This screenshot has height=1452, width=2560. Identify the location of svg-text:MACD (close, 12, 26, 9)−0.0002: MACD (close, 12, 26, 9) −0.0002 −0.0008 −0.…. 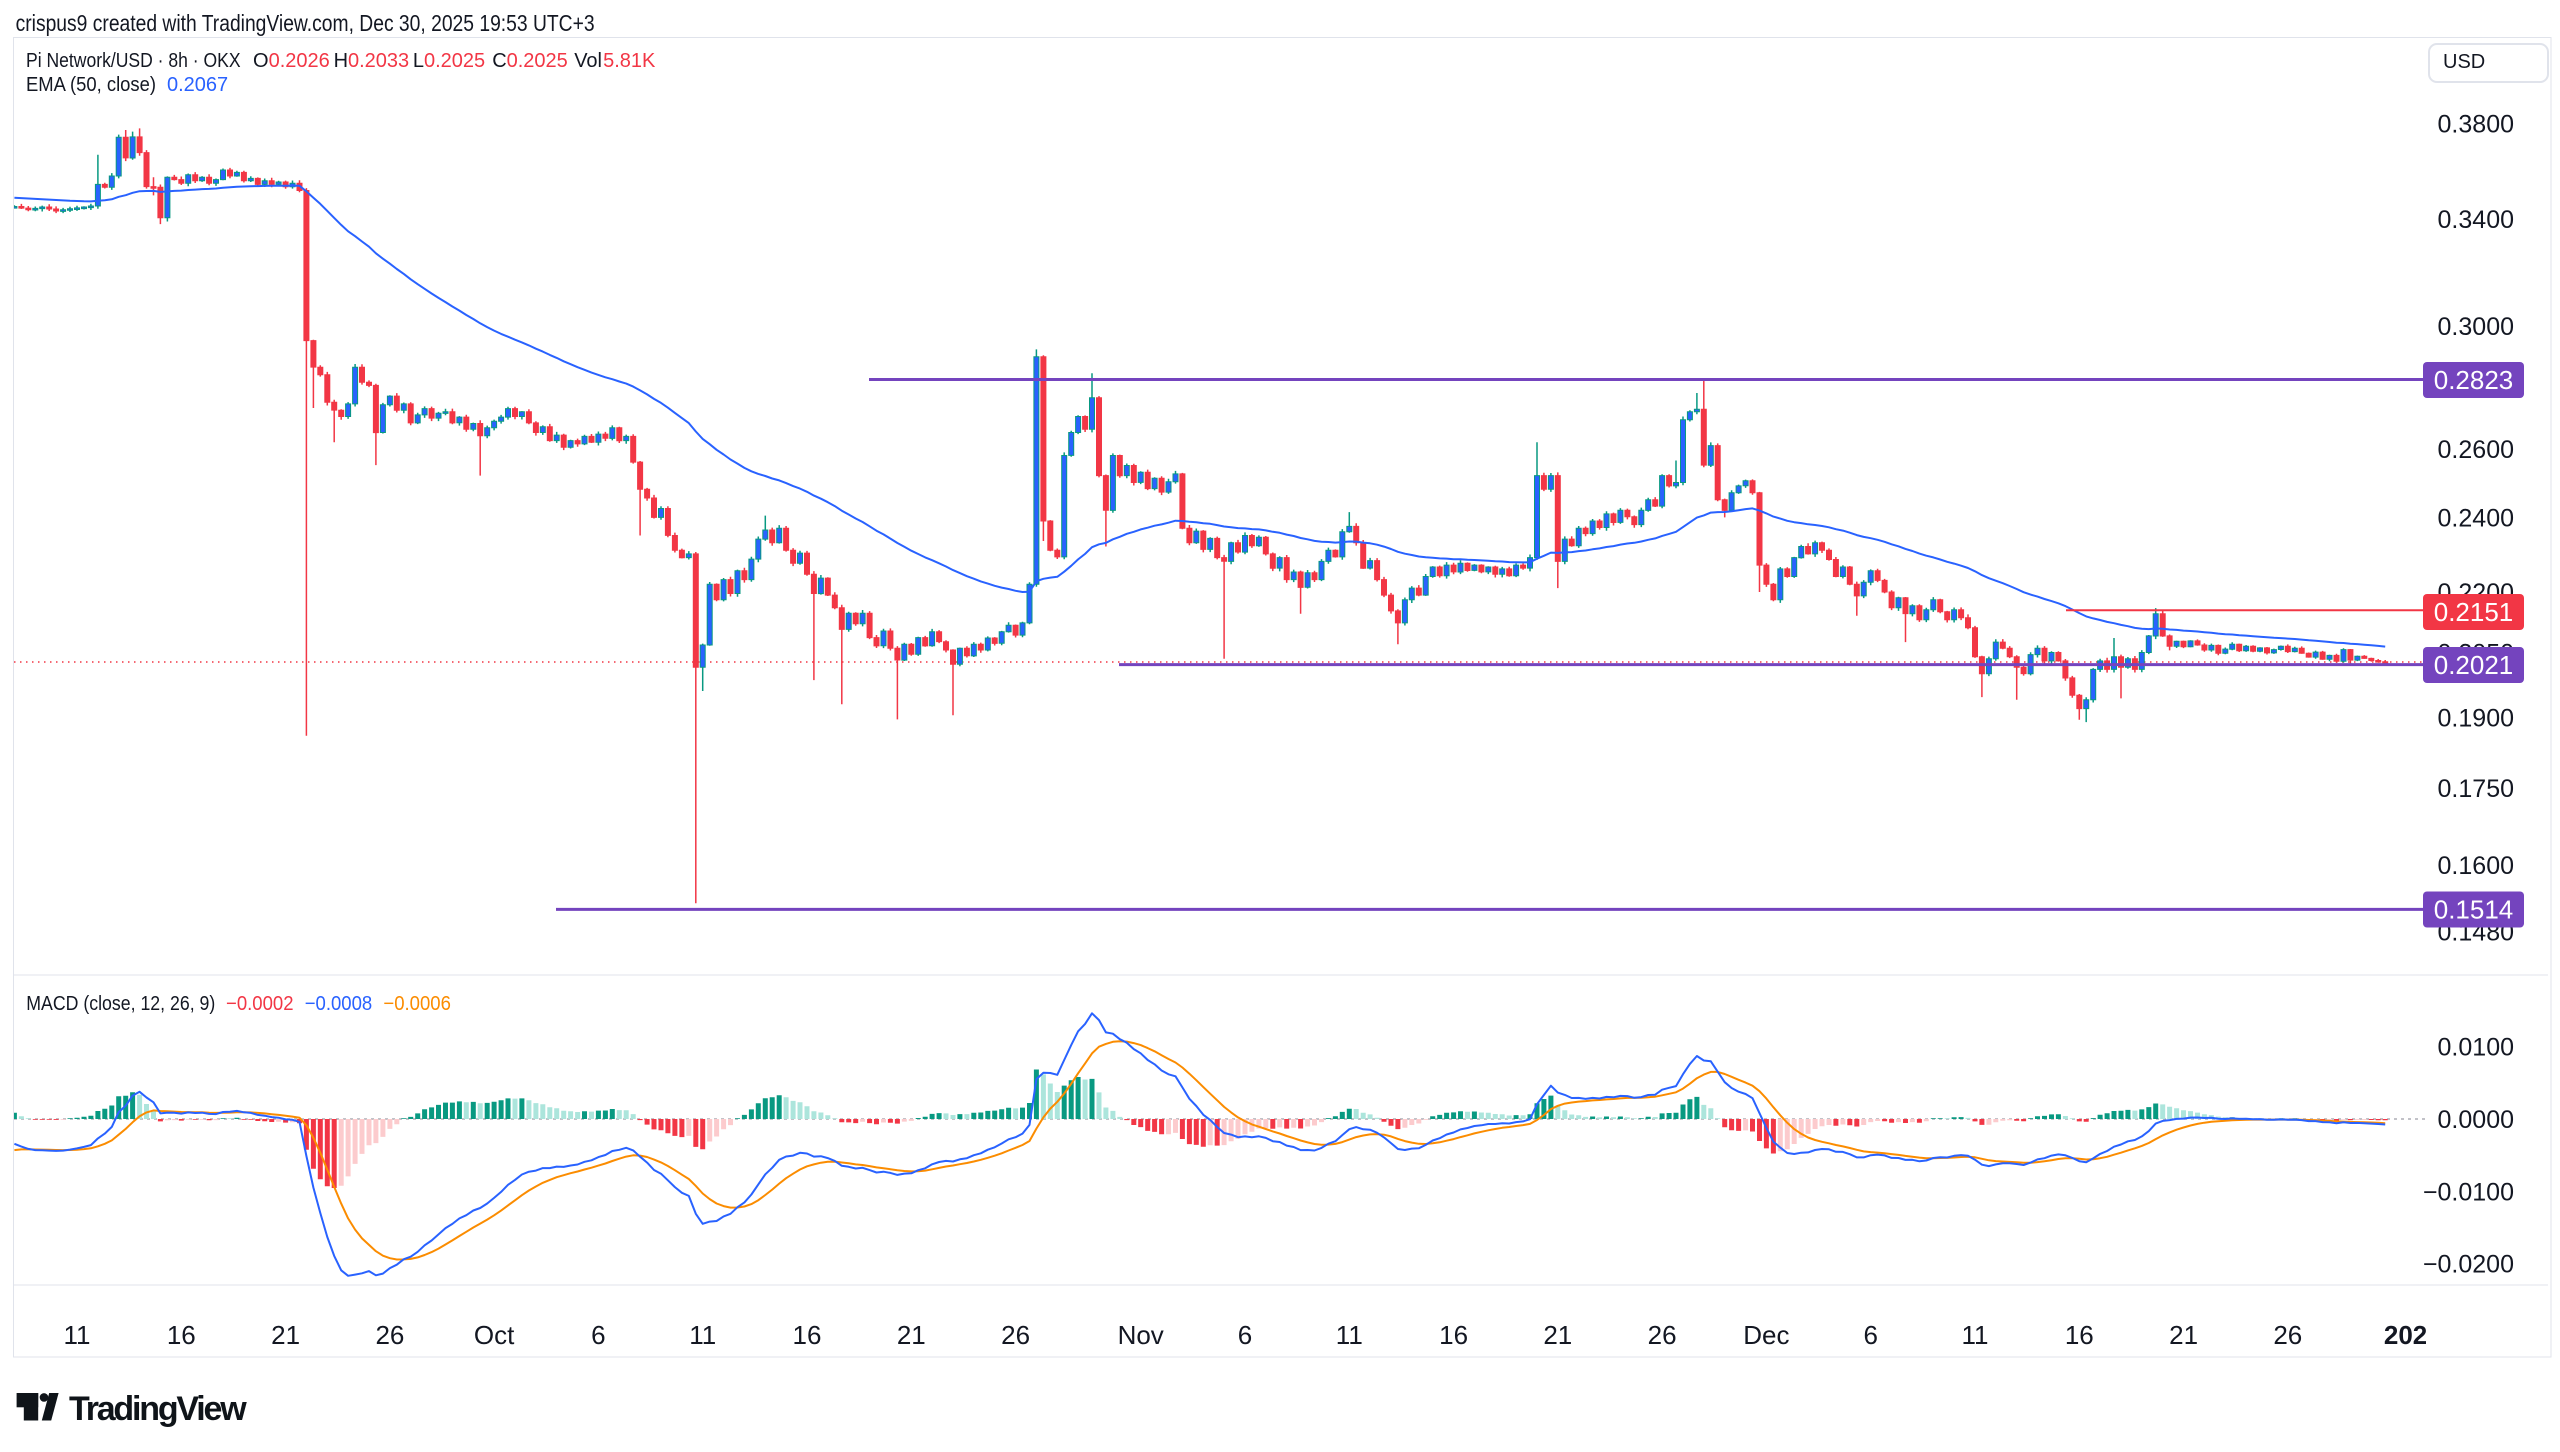
(238, 1004).